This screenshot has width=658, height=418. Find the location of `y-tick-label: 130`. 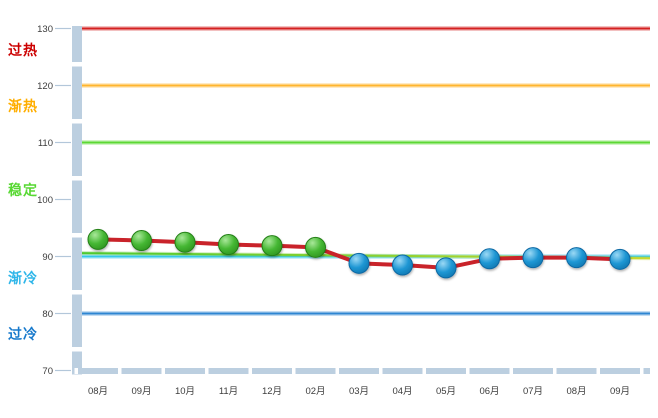

y-tick-label: 130 is located at coordinates (45, 29).